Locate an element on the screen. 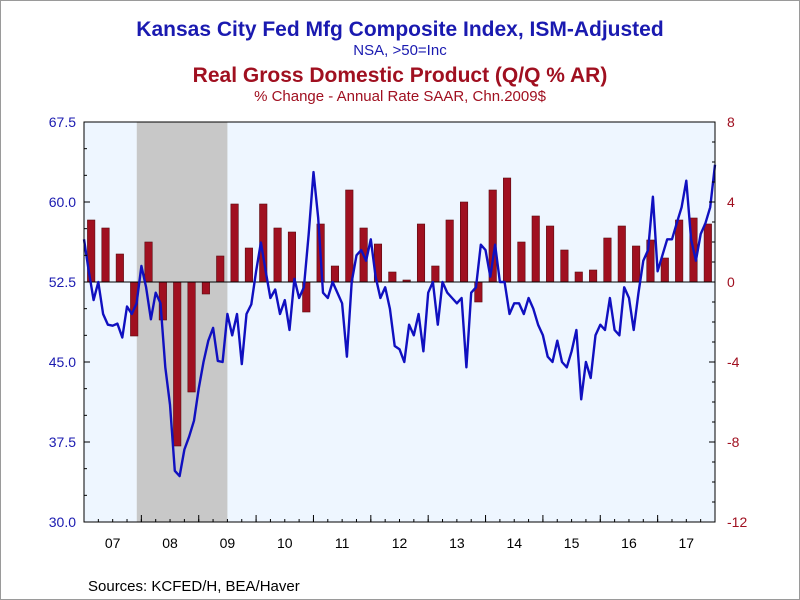  chart-subtitle-left-series: NSA, >50=Inc is located at coordinates (400, 50).